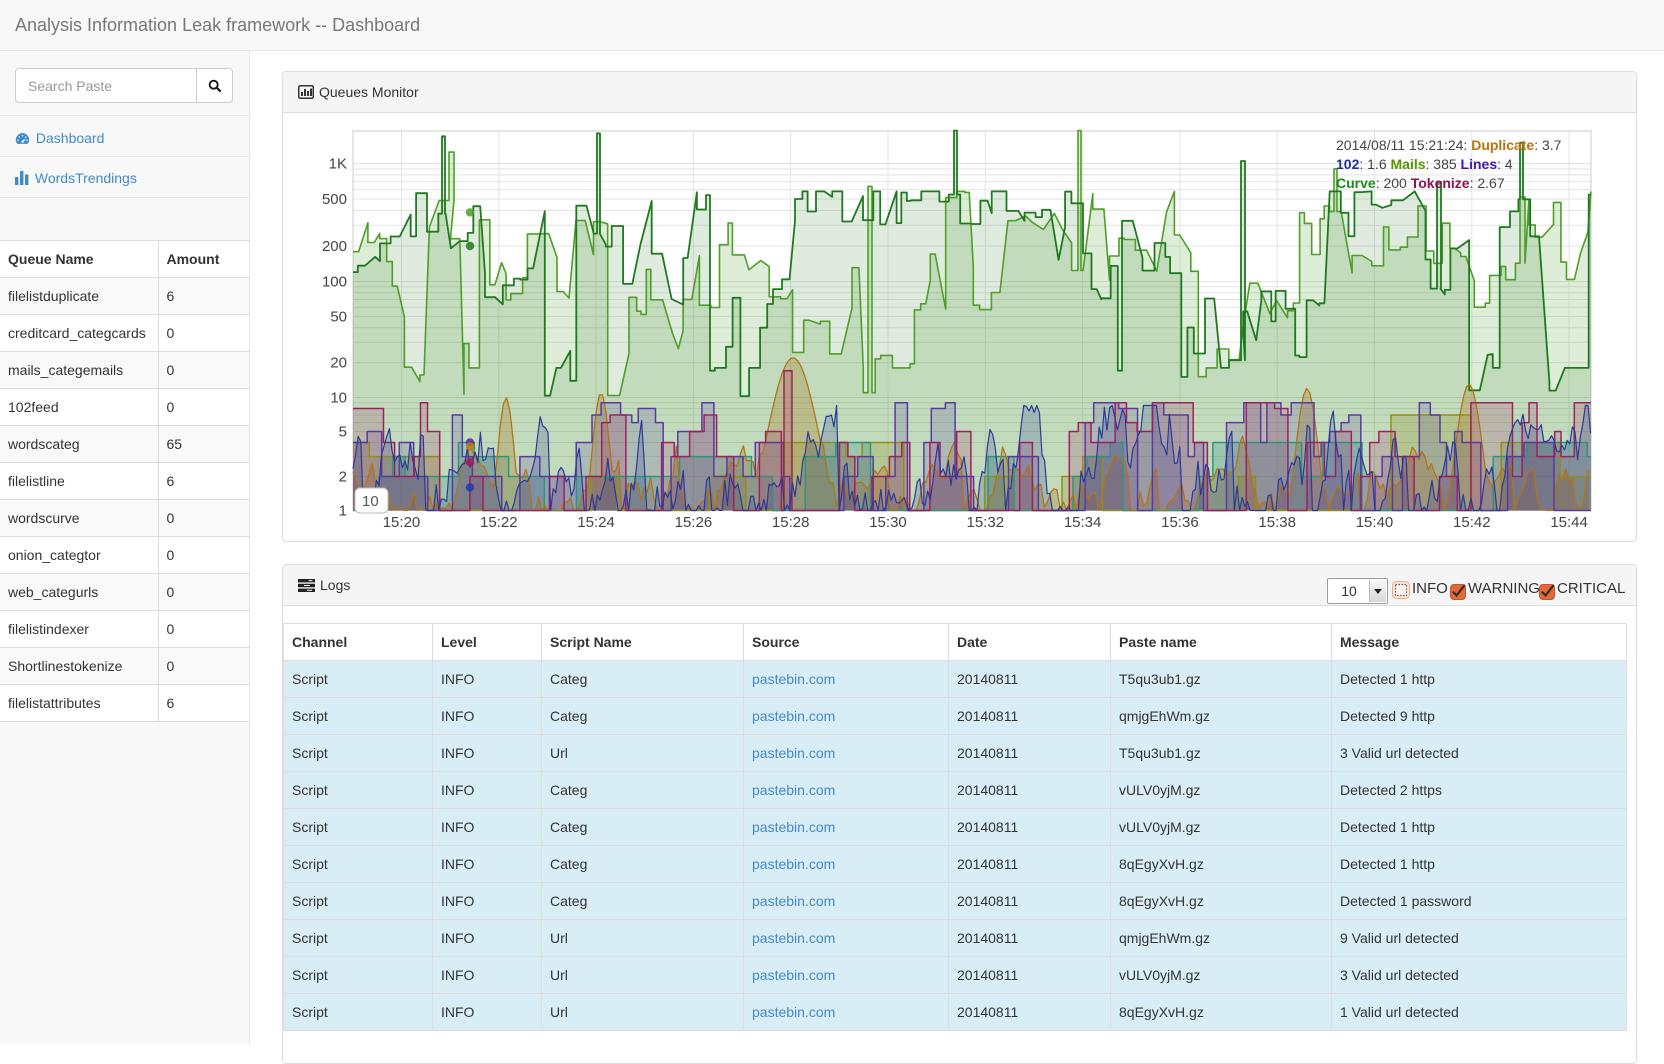 The height and width of the screenshot is (1064, 1664). What do you see at coordinates (1420, 183) in the screenshot?
I see `svg-text: Curve: 200 Tokenize: 2.67` at bounding box center [1420, 183].